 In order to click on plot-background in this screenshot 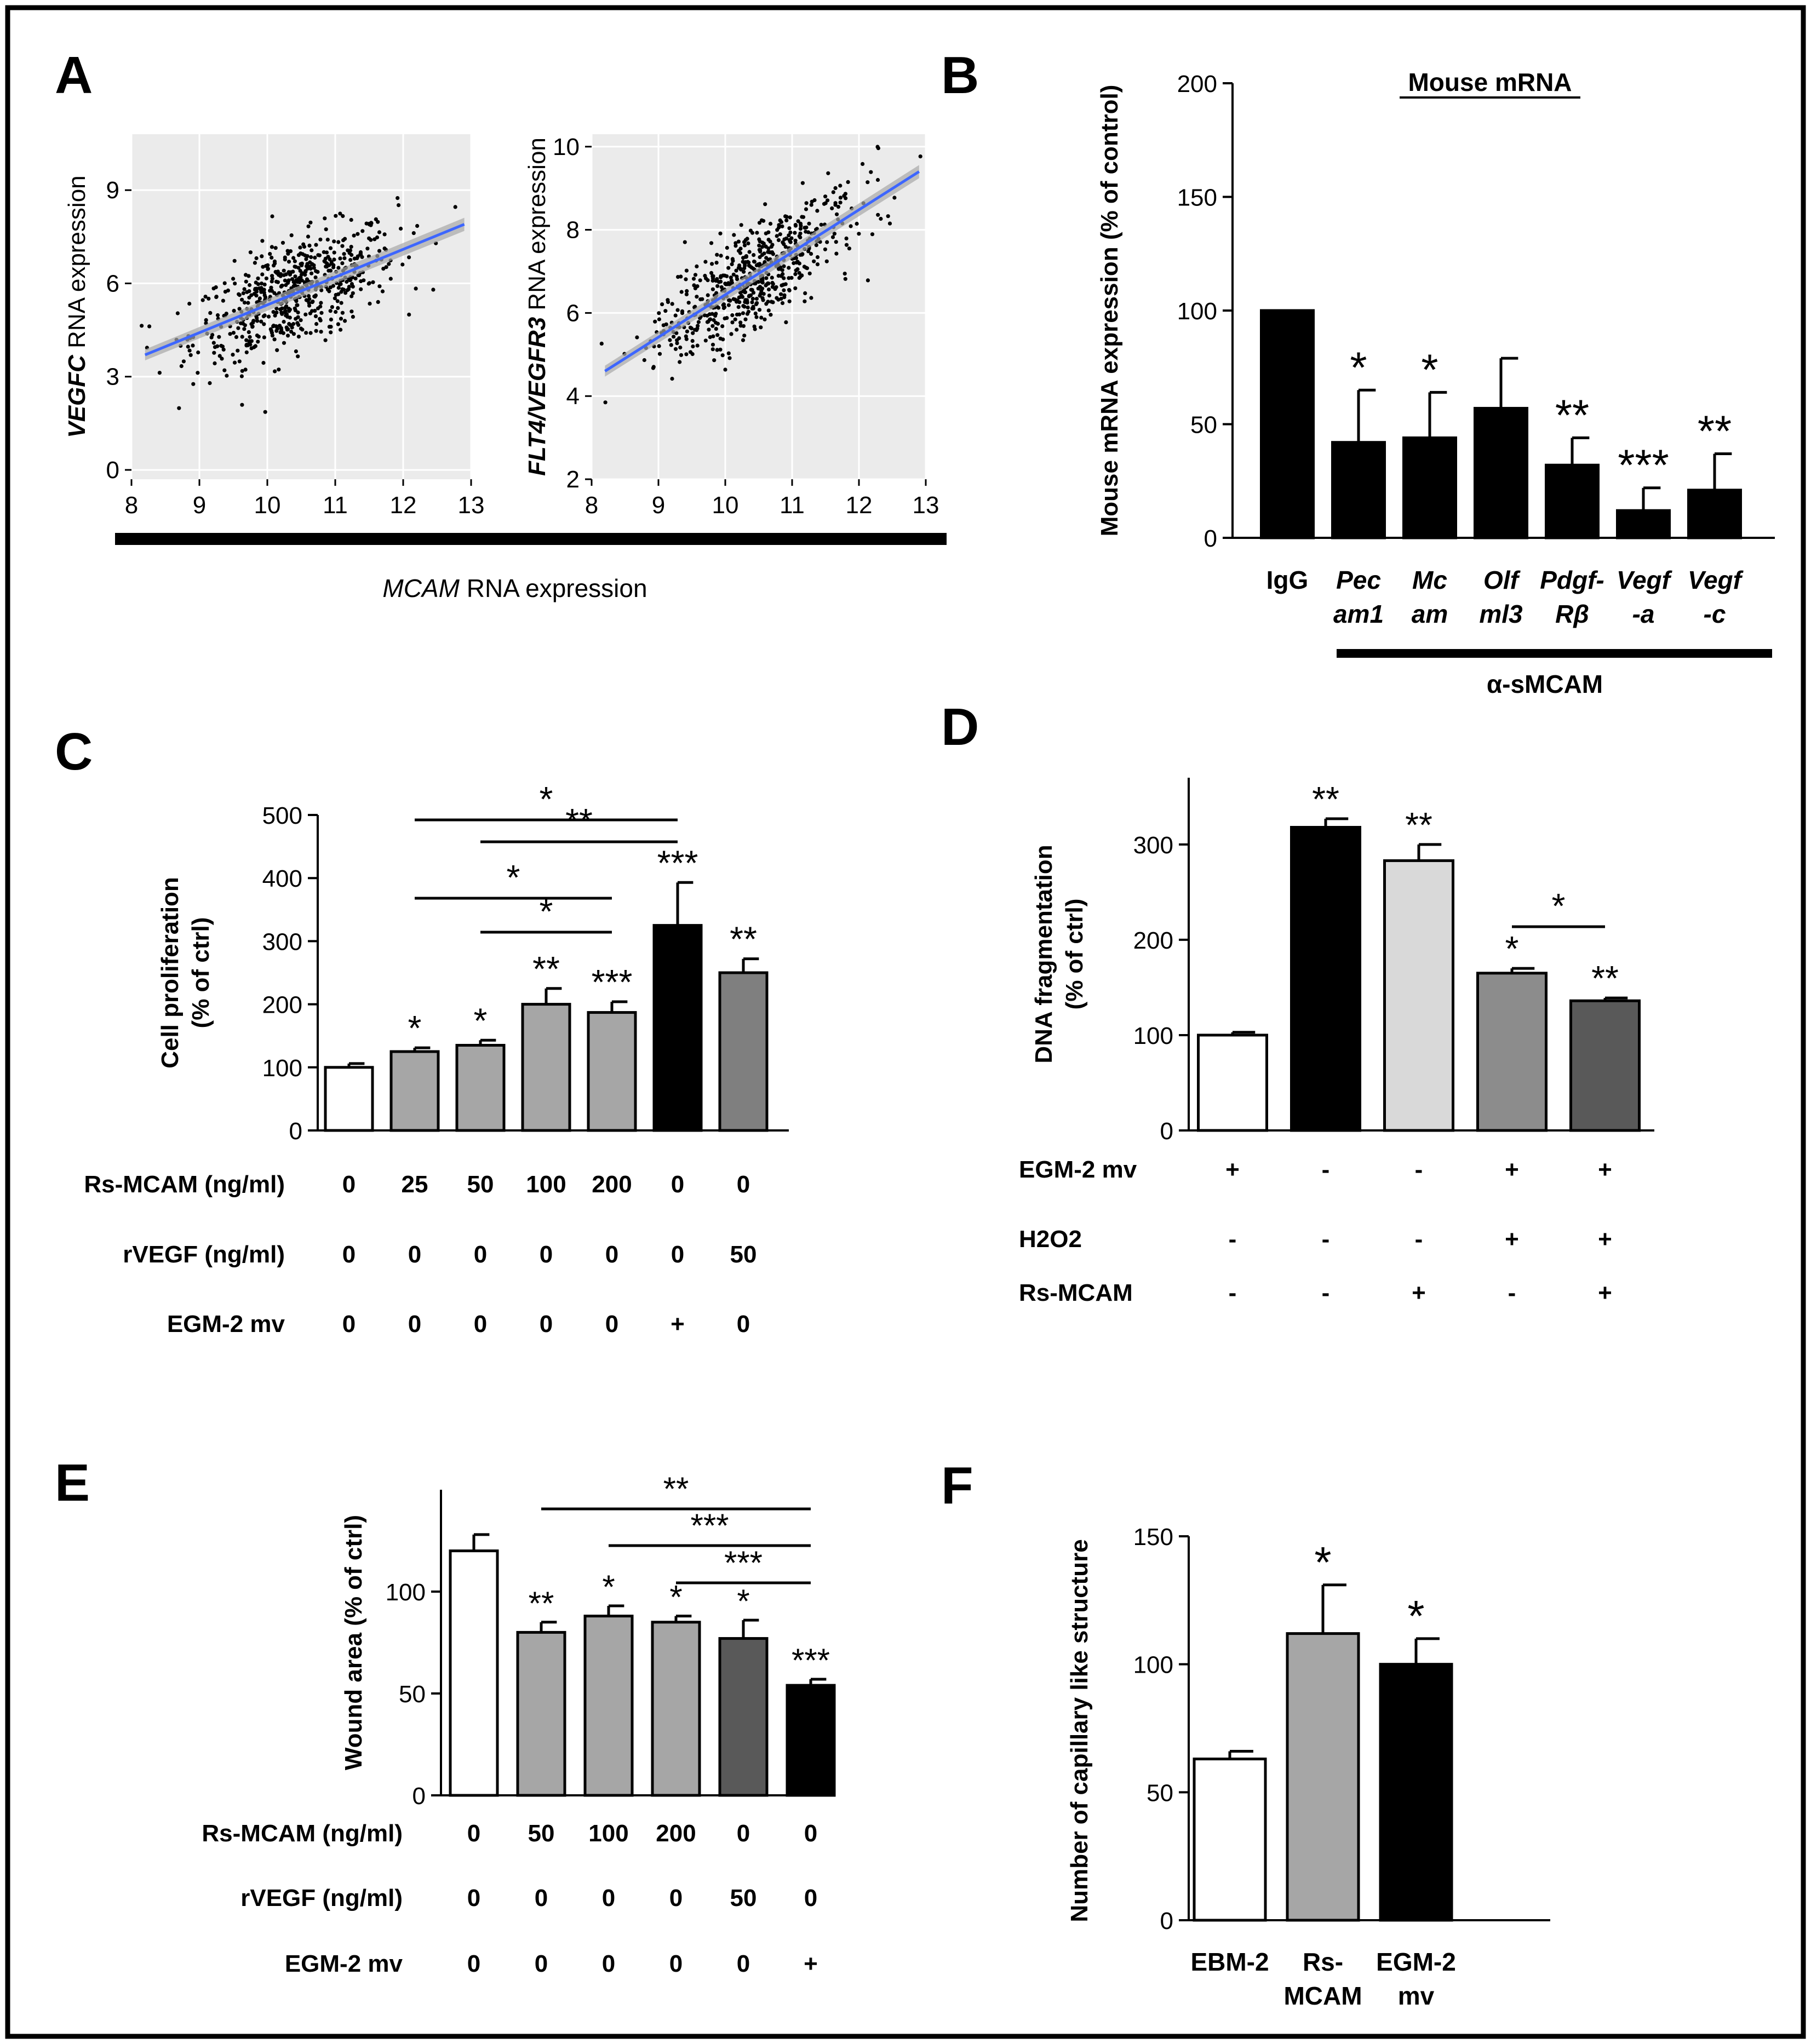, I will do `click(759, 306)`.